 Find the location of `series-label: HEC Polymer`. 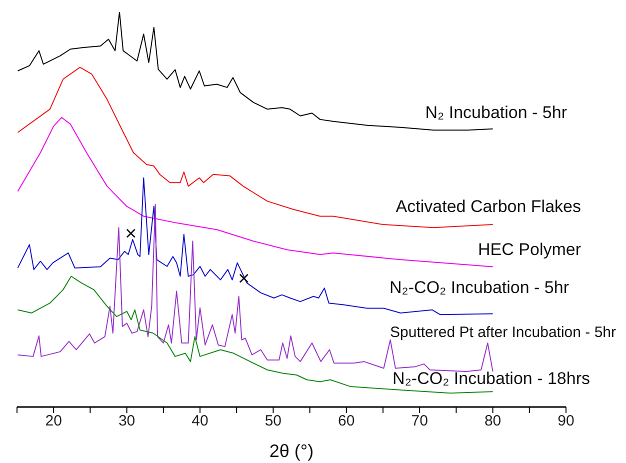

series-label: HEC Polymer is located at coordinates (529, 250).